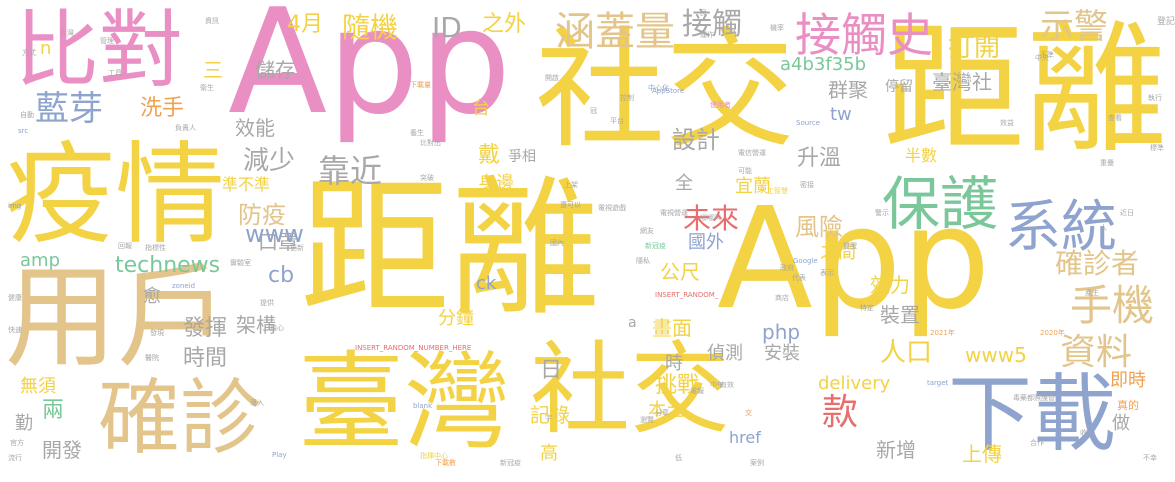  I want to click on cloud-word: 裝置, so click(900, 315).